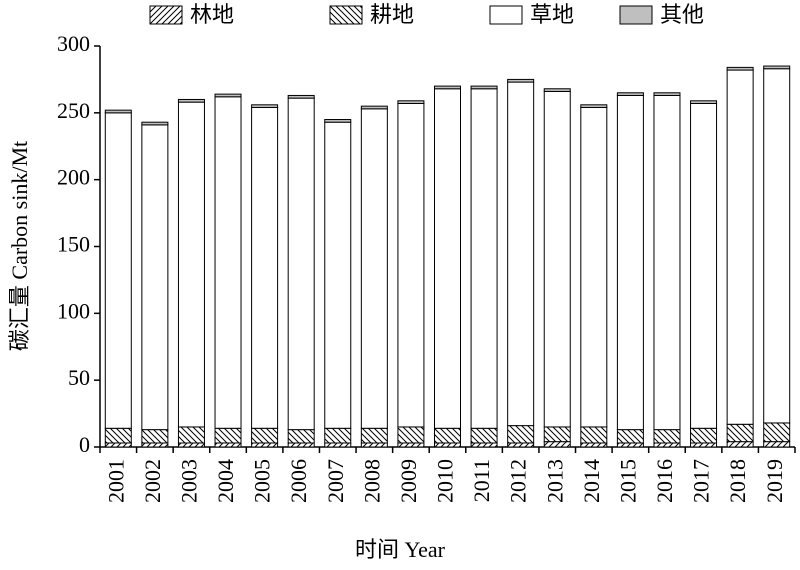  I want to click on x-tick-label: 2003, so click(188, 481).